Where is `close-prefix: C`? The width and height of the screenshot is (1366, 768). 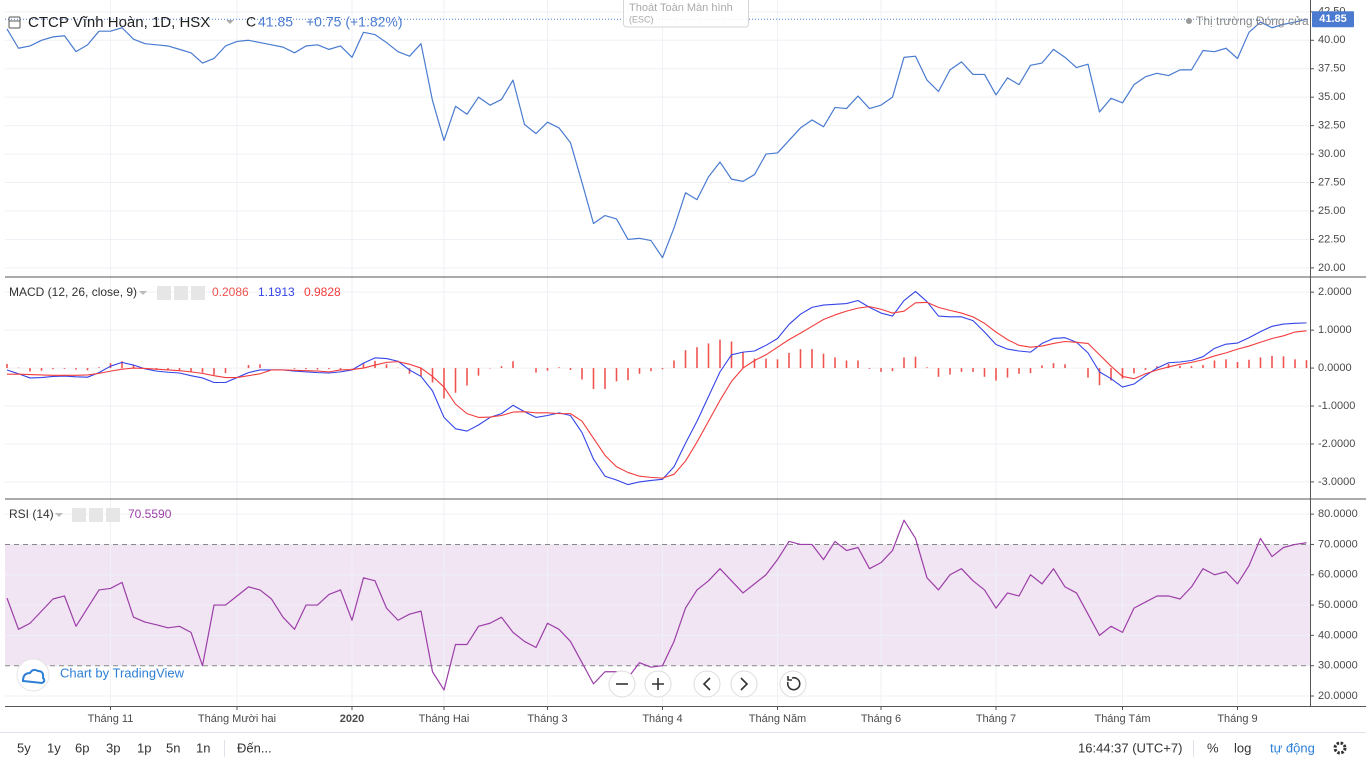 close-prefix: C is located at coordinates (251, 22).